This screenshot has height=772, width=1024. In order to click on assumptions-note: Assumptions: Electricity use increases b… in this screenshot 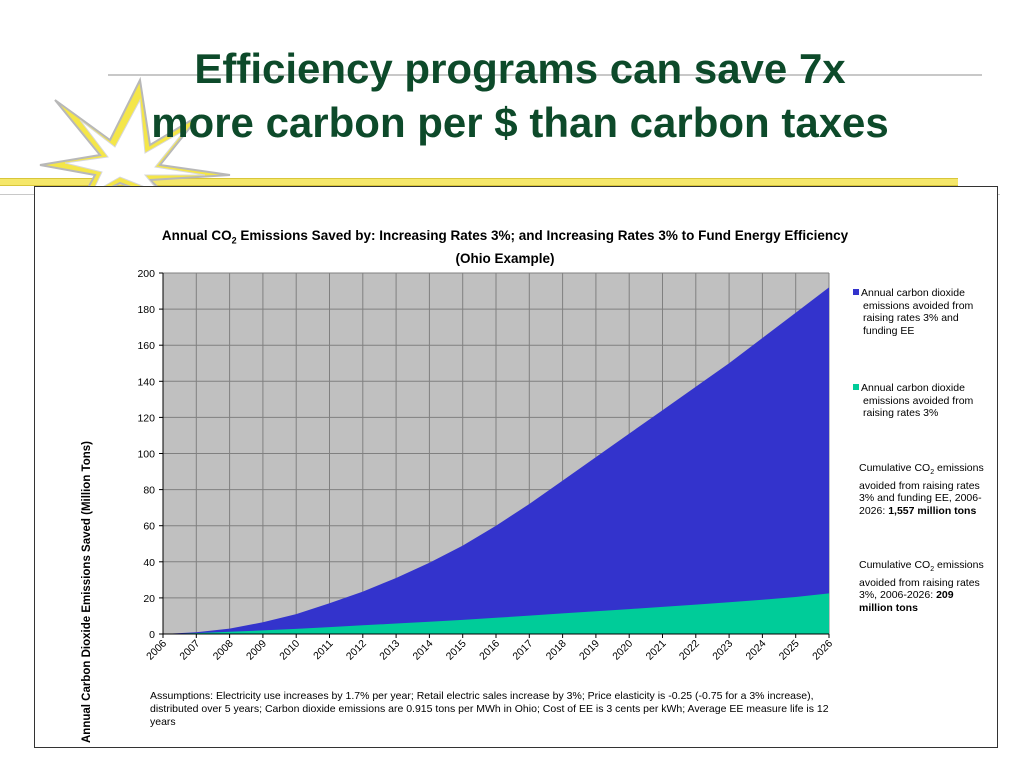, I will do `click(489, 709)`.